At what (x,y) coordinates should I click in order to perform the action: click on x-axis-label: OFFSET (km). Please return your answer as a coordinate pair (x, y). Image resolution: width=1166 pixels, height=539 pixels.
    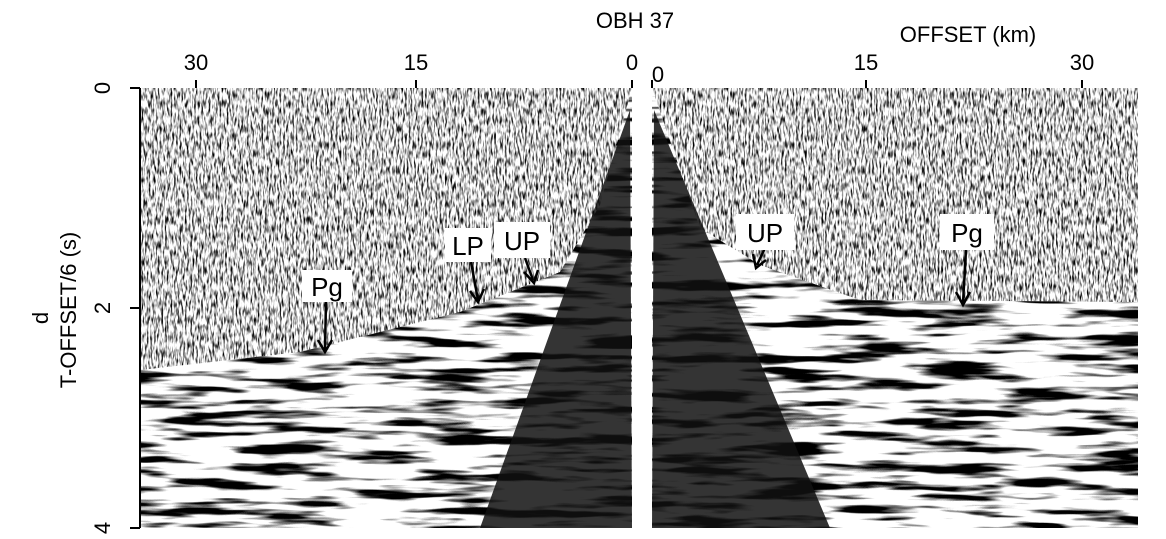
    Looking at the image, I should click on (968, 34).